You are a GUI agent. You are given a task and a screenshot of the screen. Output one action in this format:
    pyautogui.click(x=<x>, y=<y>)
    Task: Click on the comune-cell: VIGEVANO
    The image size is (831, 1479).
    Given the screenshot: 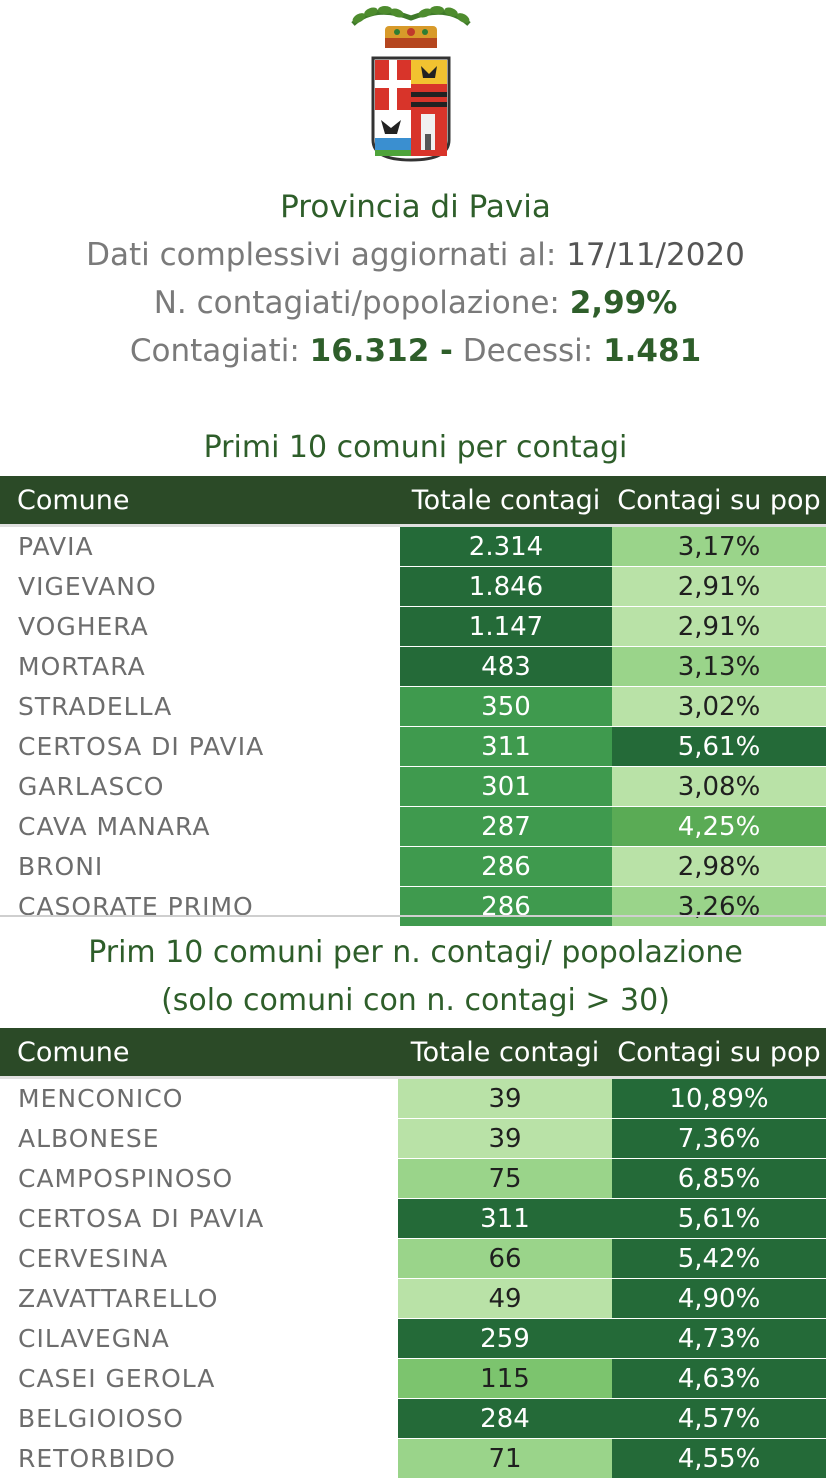 What is the action you would take?
    pyautogui.click(x=200, y=586)
    